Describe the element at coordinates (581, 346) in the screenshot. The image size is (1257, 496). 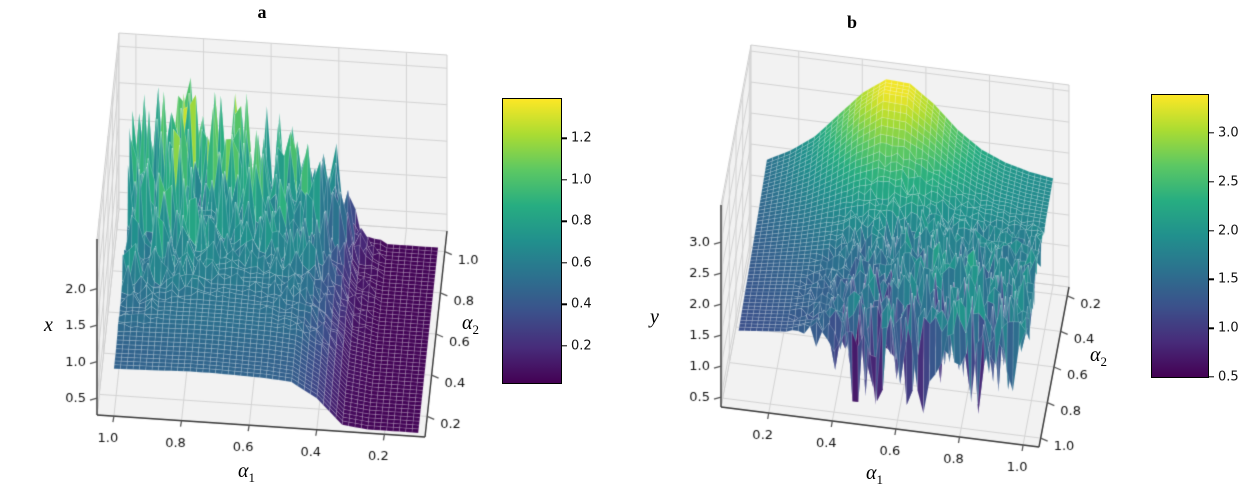
I see `colorbar-tick-label: 0.2` at that location.